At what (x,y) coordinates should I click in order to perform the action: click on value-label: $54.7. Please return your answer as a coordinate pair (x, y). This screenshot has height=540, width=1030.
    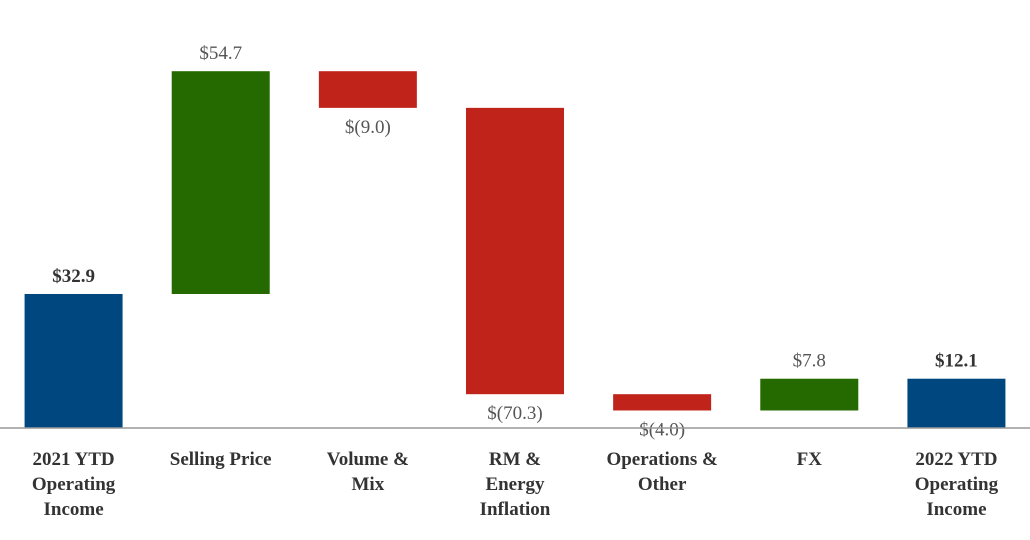
    Looking at the image, I should click on (220, 53).